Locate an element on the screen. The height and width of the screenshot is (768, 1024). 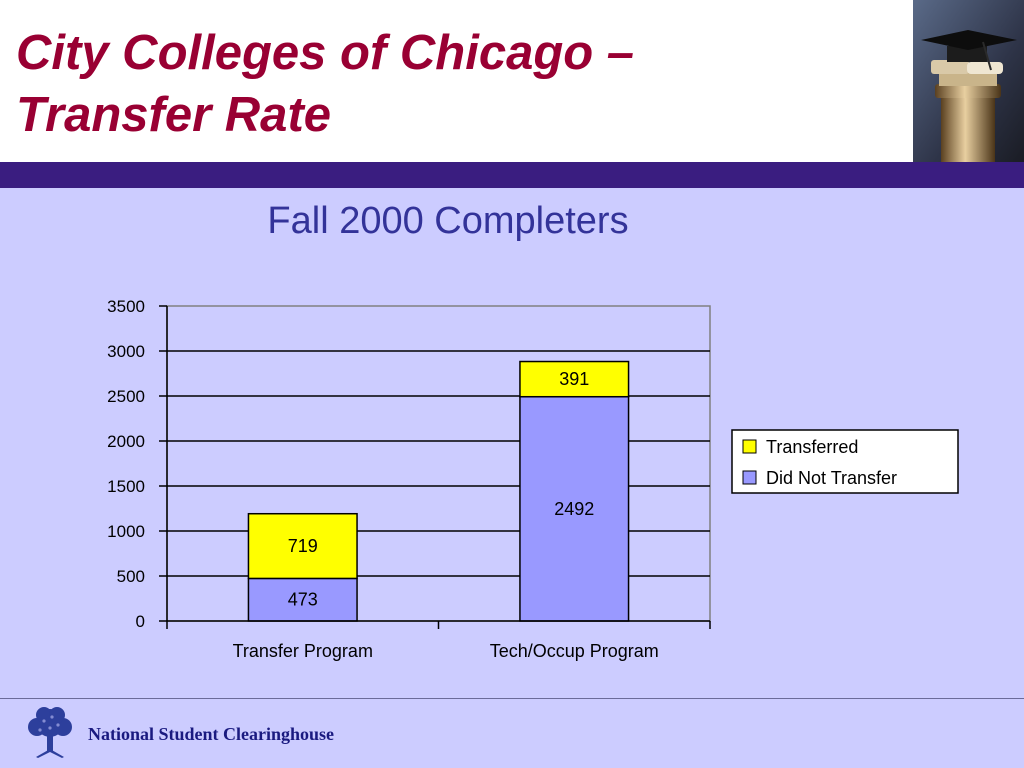
x-axis-category-labels: Transfer Program Tech/Occup Program is located at coordinates (438, 641).